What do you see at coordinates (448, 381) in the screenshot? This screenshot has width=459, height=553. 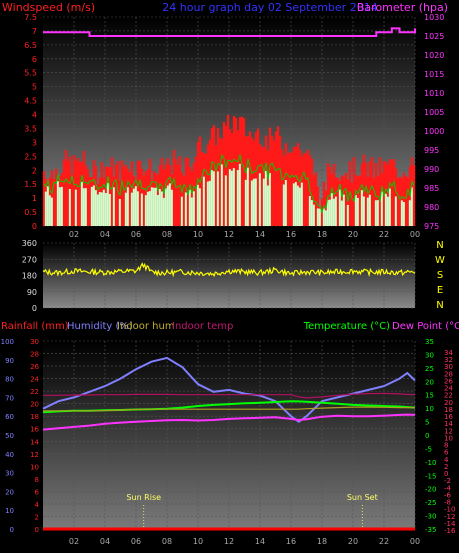 I see `dewpoint-tick-label: 26` at bounding box center [448, 381].